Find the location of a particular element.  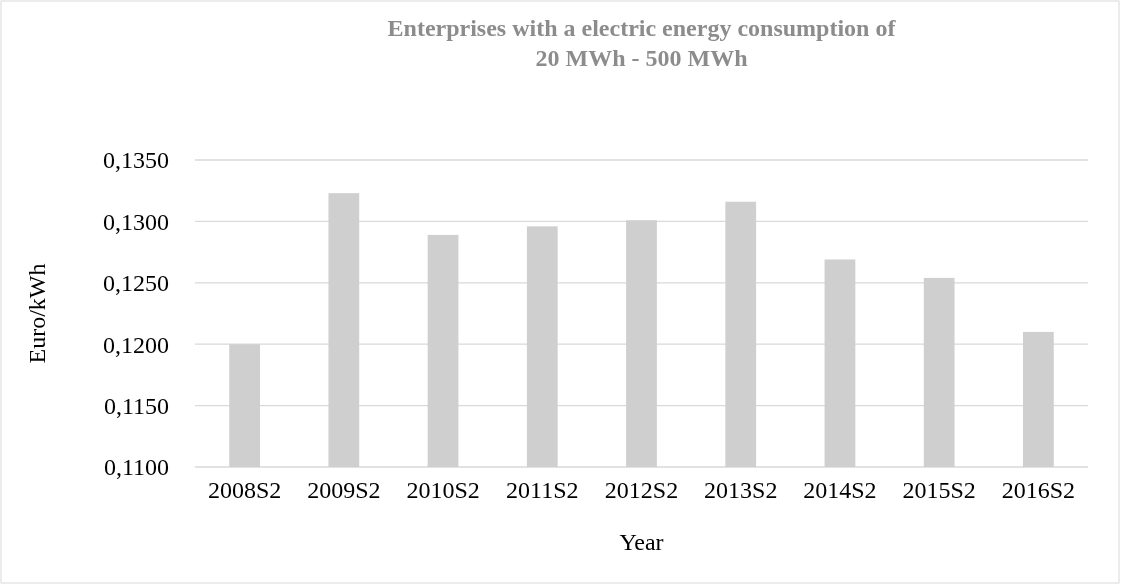

y-axis-title: Euro/kWh is located at coordinates (37, 313).